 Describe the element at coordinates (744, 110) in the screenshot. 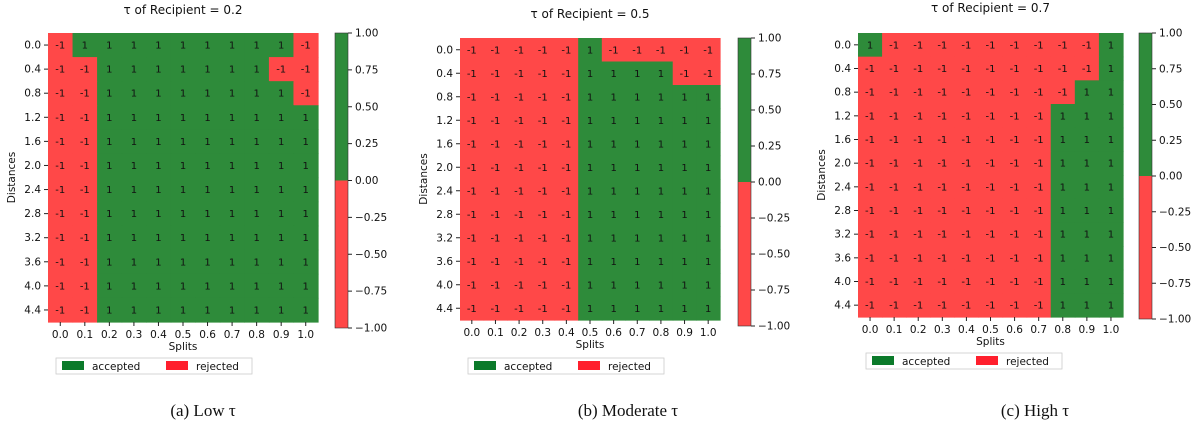

I see `colorbar-accepted` at that location.